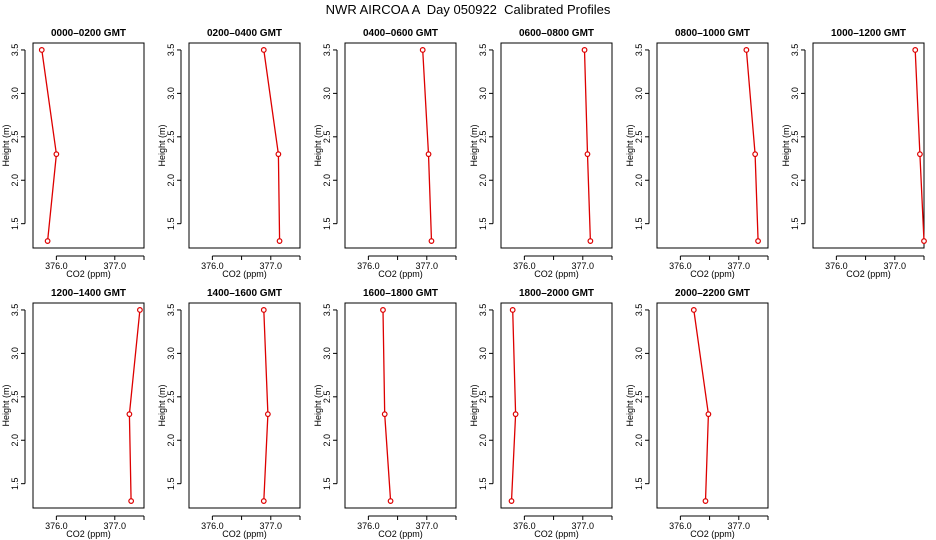  What do you see at coordinates (244, 33) in the screenshot?
I see `panel-title: 0200–0400 GMT` at bounding box center [244, 33].